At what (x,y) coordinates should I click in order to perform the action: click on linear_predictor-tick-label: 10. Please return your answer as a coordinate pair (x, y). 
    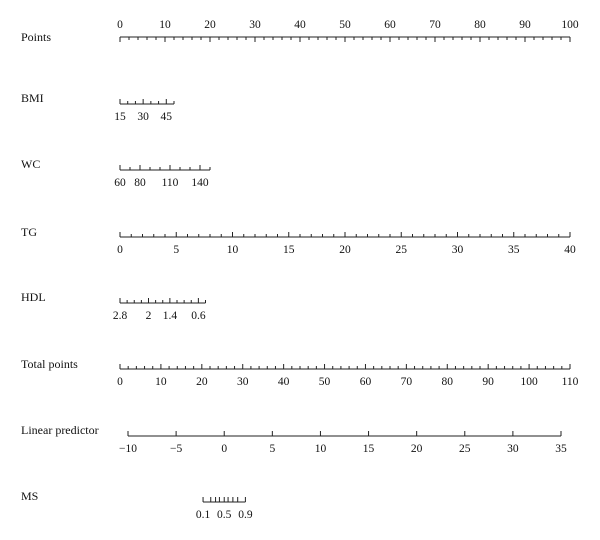
    Looking at the image, I should click on (321, 449).